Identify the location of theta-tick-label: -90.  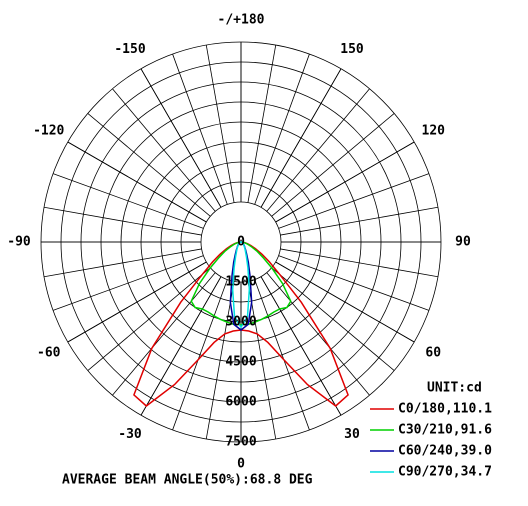
(19, 242).